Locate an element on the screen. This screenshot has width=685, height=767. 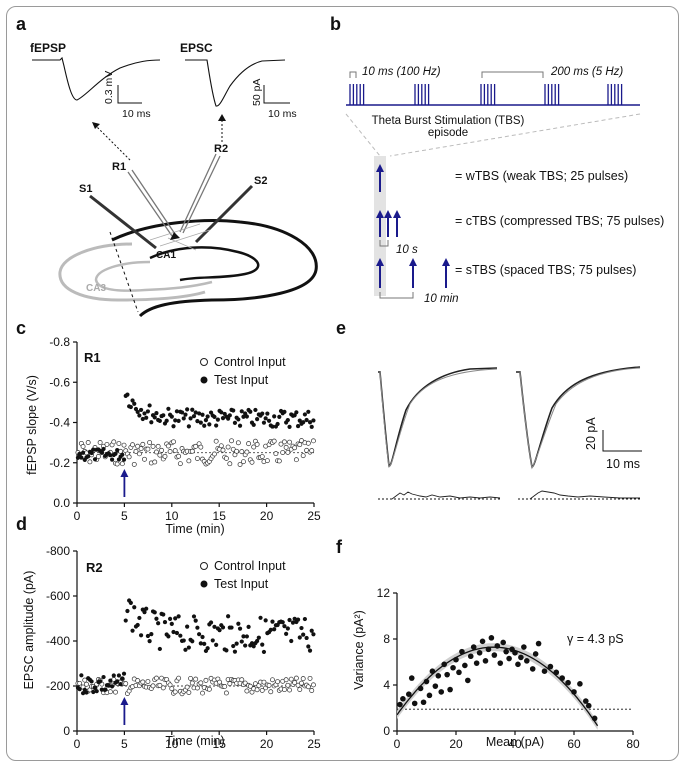
zoom-line-right is located at coordinates (515, 135).